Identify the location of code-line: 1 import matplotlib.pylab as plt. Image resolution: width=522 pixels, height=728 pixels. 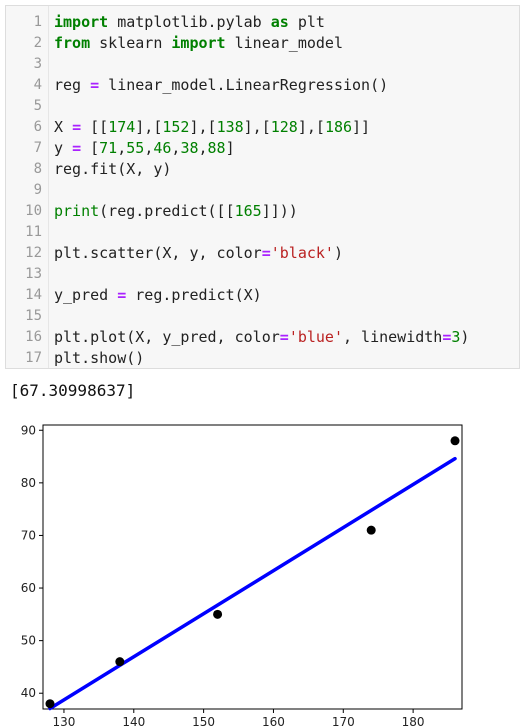
(262, 22).